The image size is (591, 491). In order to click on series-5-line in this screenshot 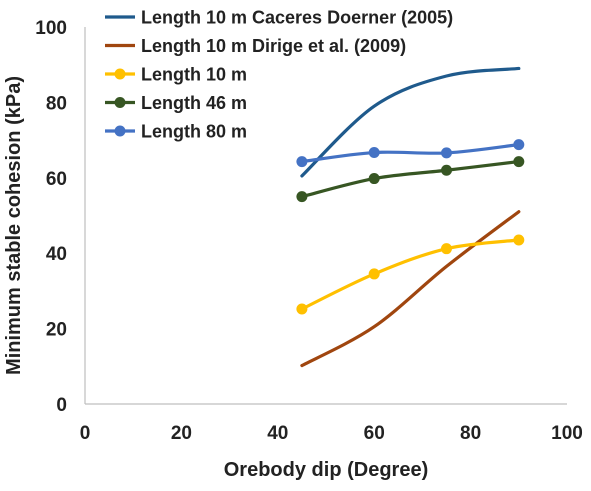, I will do `click(410, 153)`.